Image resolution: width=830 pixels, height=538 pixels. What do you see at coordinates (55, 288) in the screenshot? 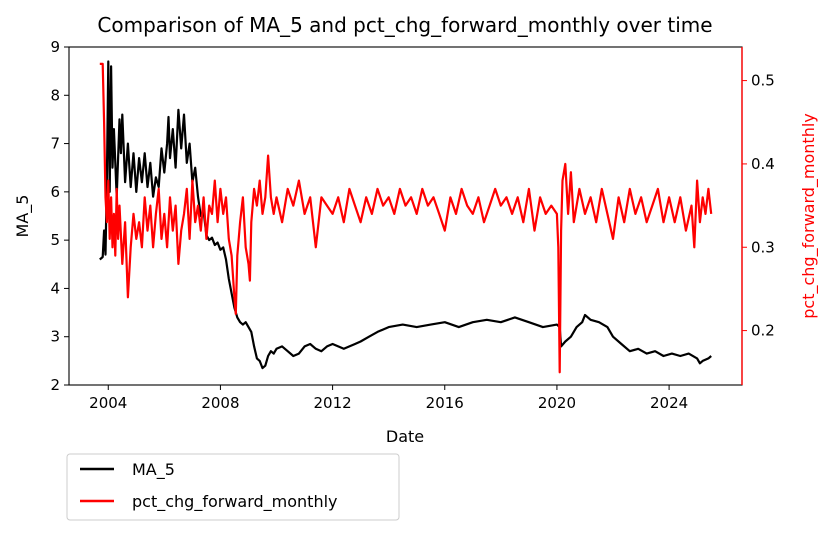
I see `left-y-tick-label: 4` at bounding box center [55, 288].